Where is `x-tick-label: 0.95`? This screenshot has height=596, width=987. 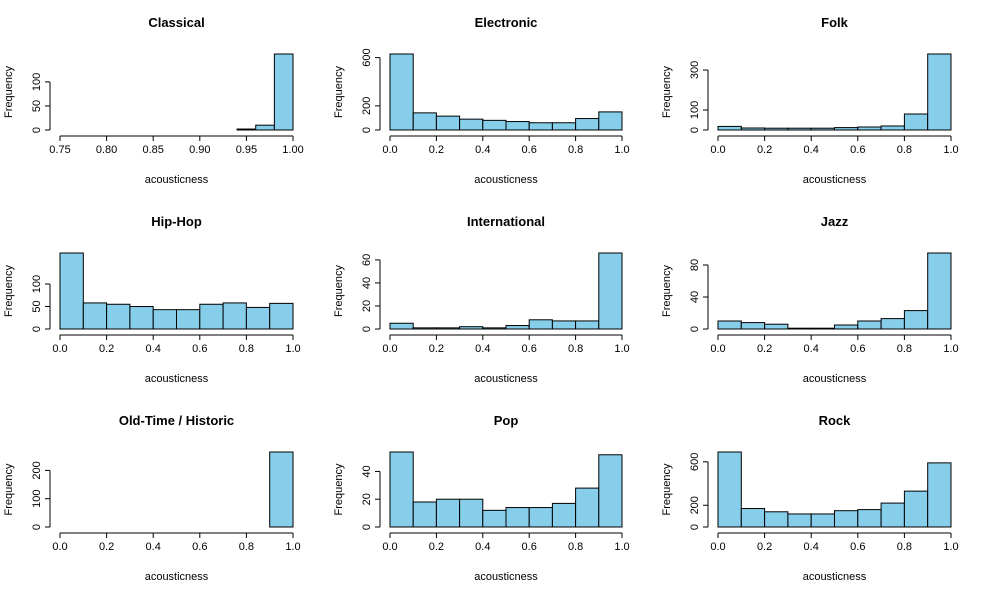 x-tick-label: 0.95 is located at coordinates (246, 150).